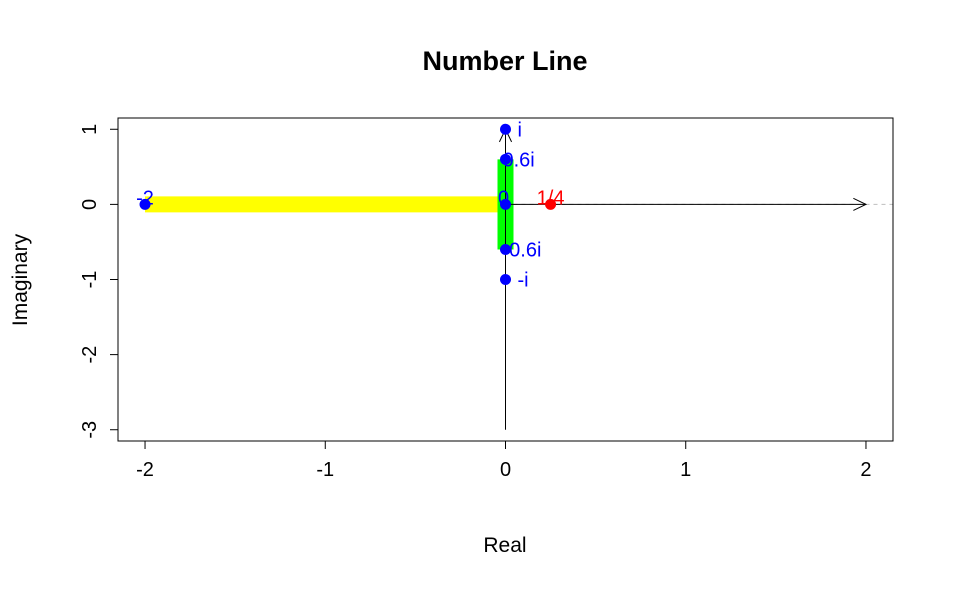 The image size is (954, 589). I want to click on x-tick-label: -2, so click(145, 470).